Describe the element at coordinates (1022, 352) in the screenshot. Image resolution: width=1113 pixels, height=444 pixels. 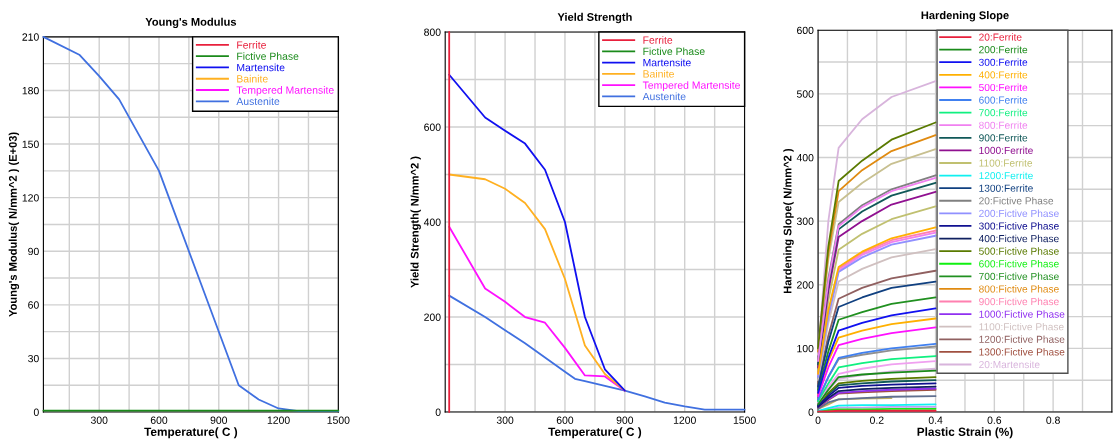
I see `legend-label: 1300:Fictive Phase` at that location.